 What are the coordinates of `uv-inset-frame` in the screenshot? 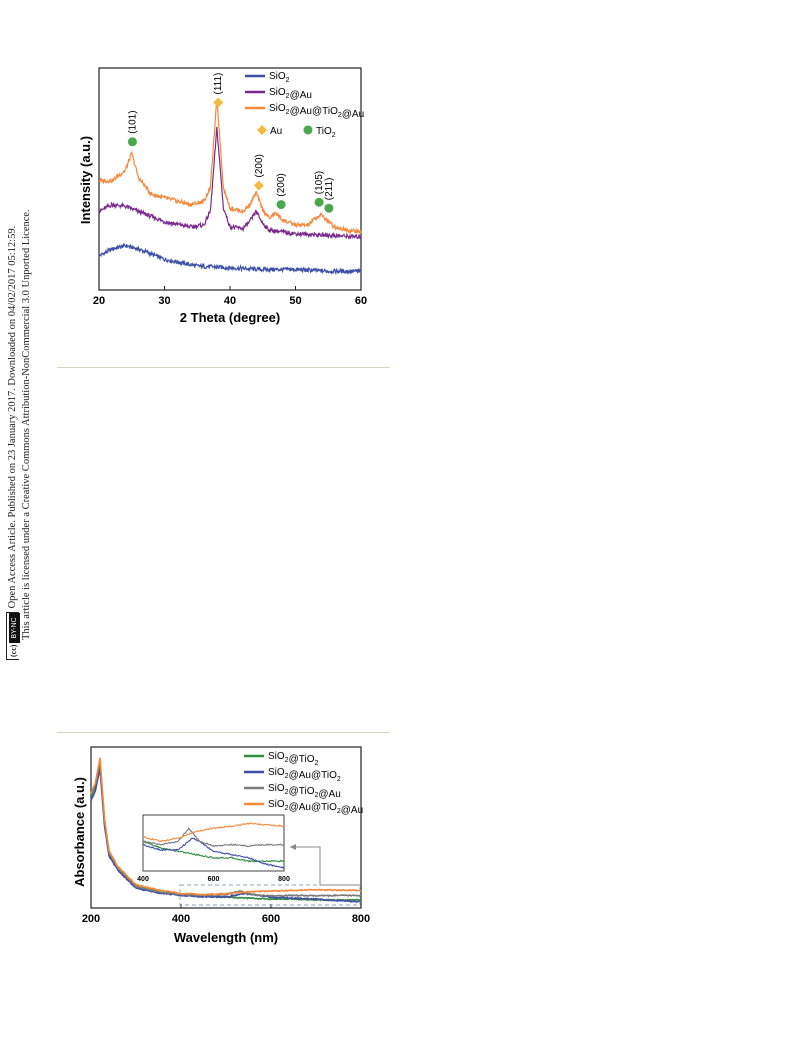 It's located at (213, 843).